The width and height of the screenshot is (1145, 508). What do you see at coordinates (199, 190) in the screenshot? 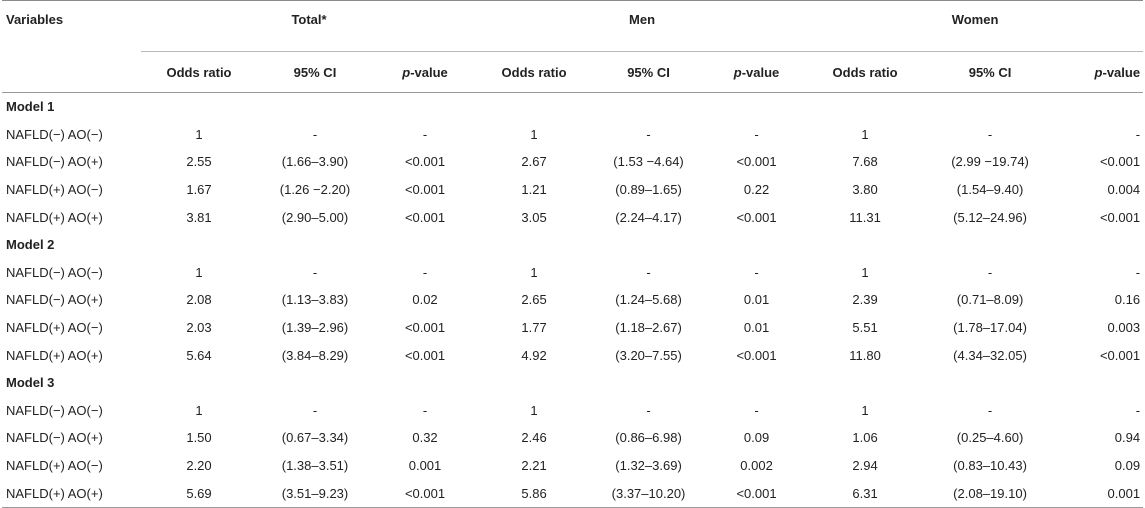
I see `total-odds-ratio-cell: 1.67` at bounding box center [199, 190].